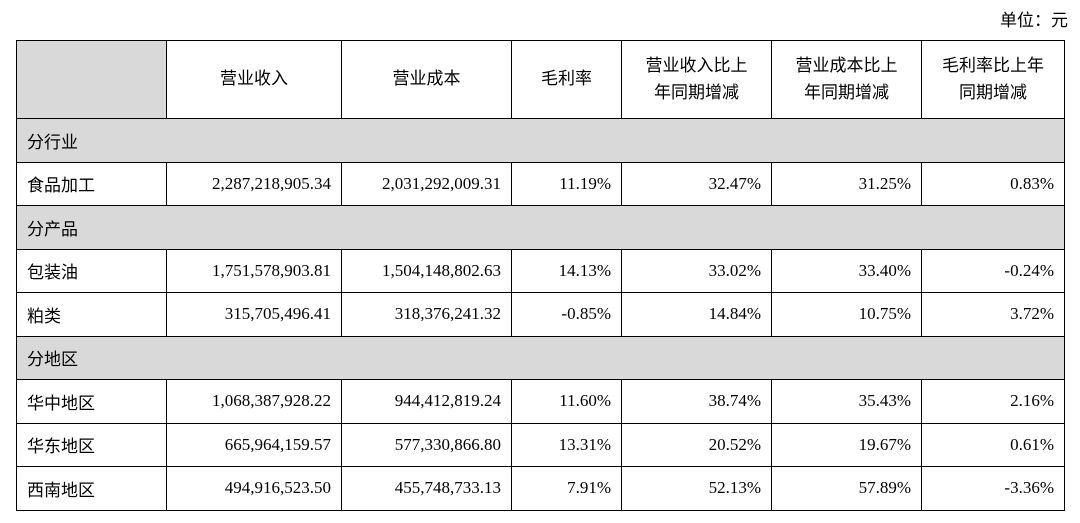  Describe the element at coordinates (696, 314) in the screenshot. I see `cell-revenue-change: 14.84%` at that location.